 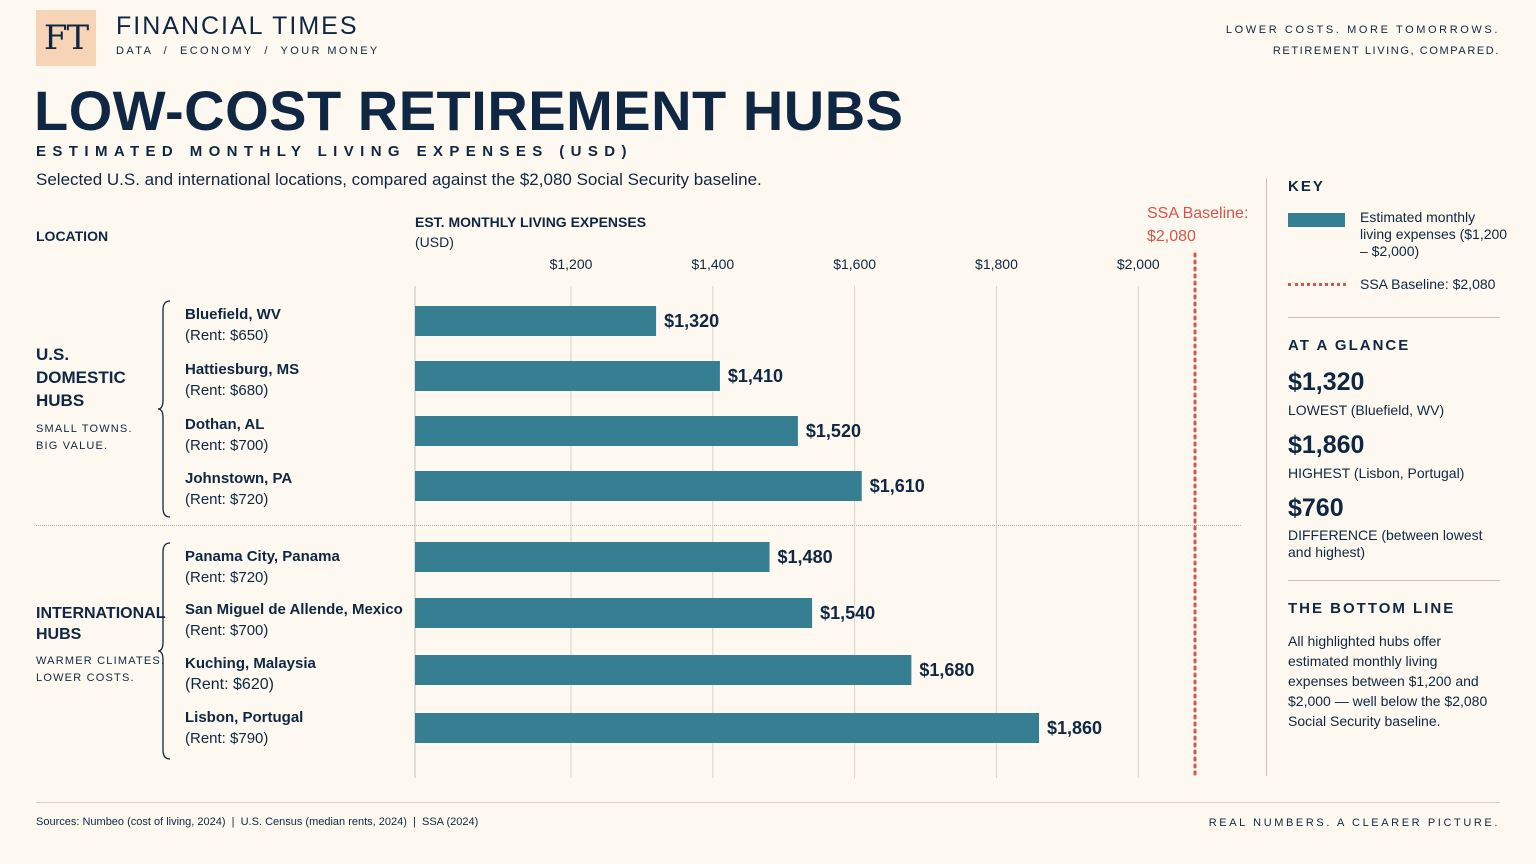 I want to click on ft-logo: FT, so click(x=66, y=38).